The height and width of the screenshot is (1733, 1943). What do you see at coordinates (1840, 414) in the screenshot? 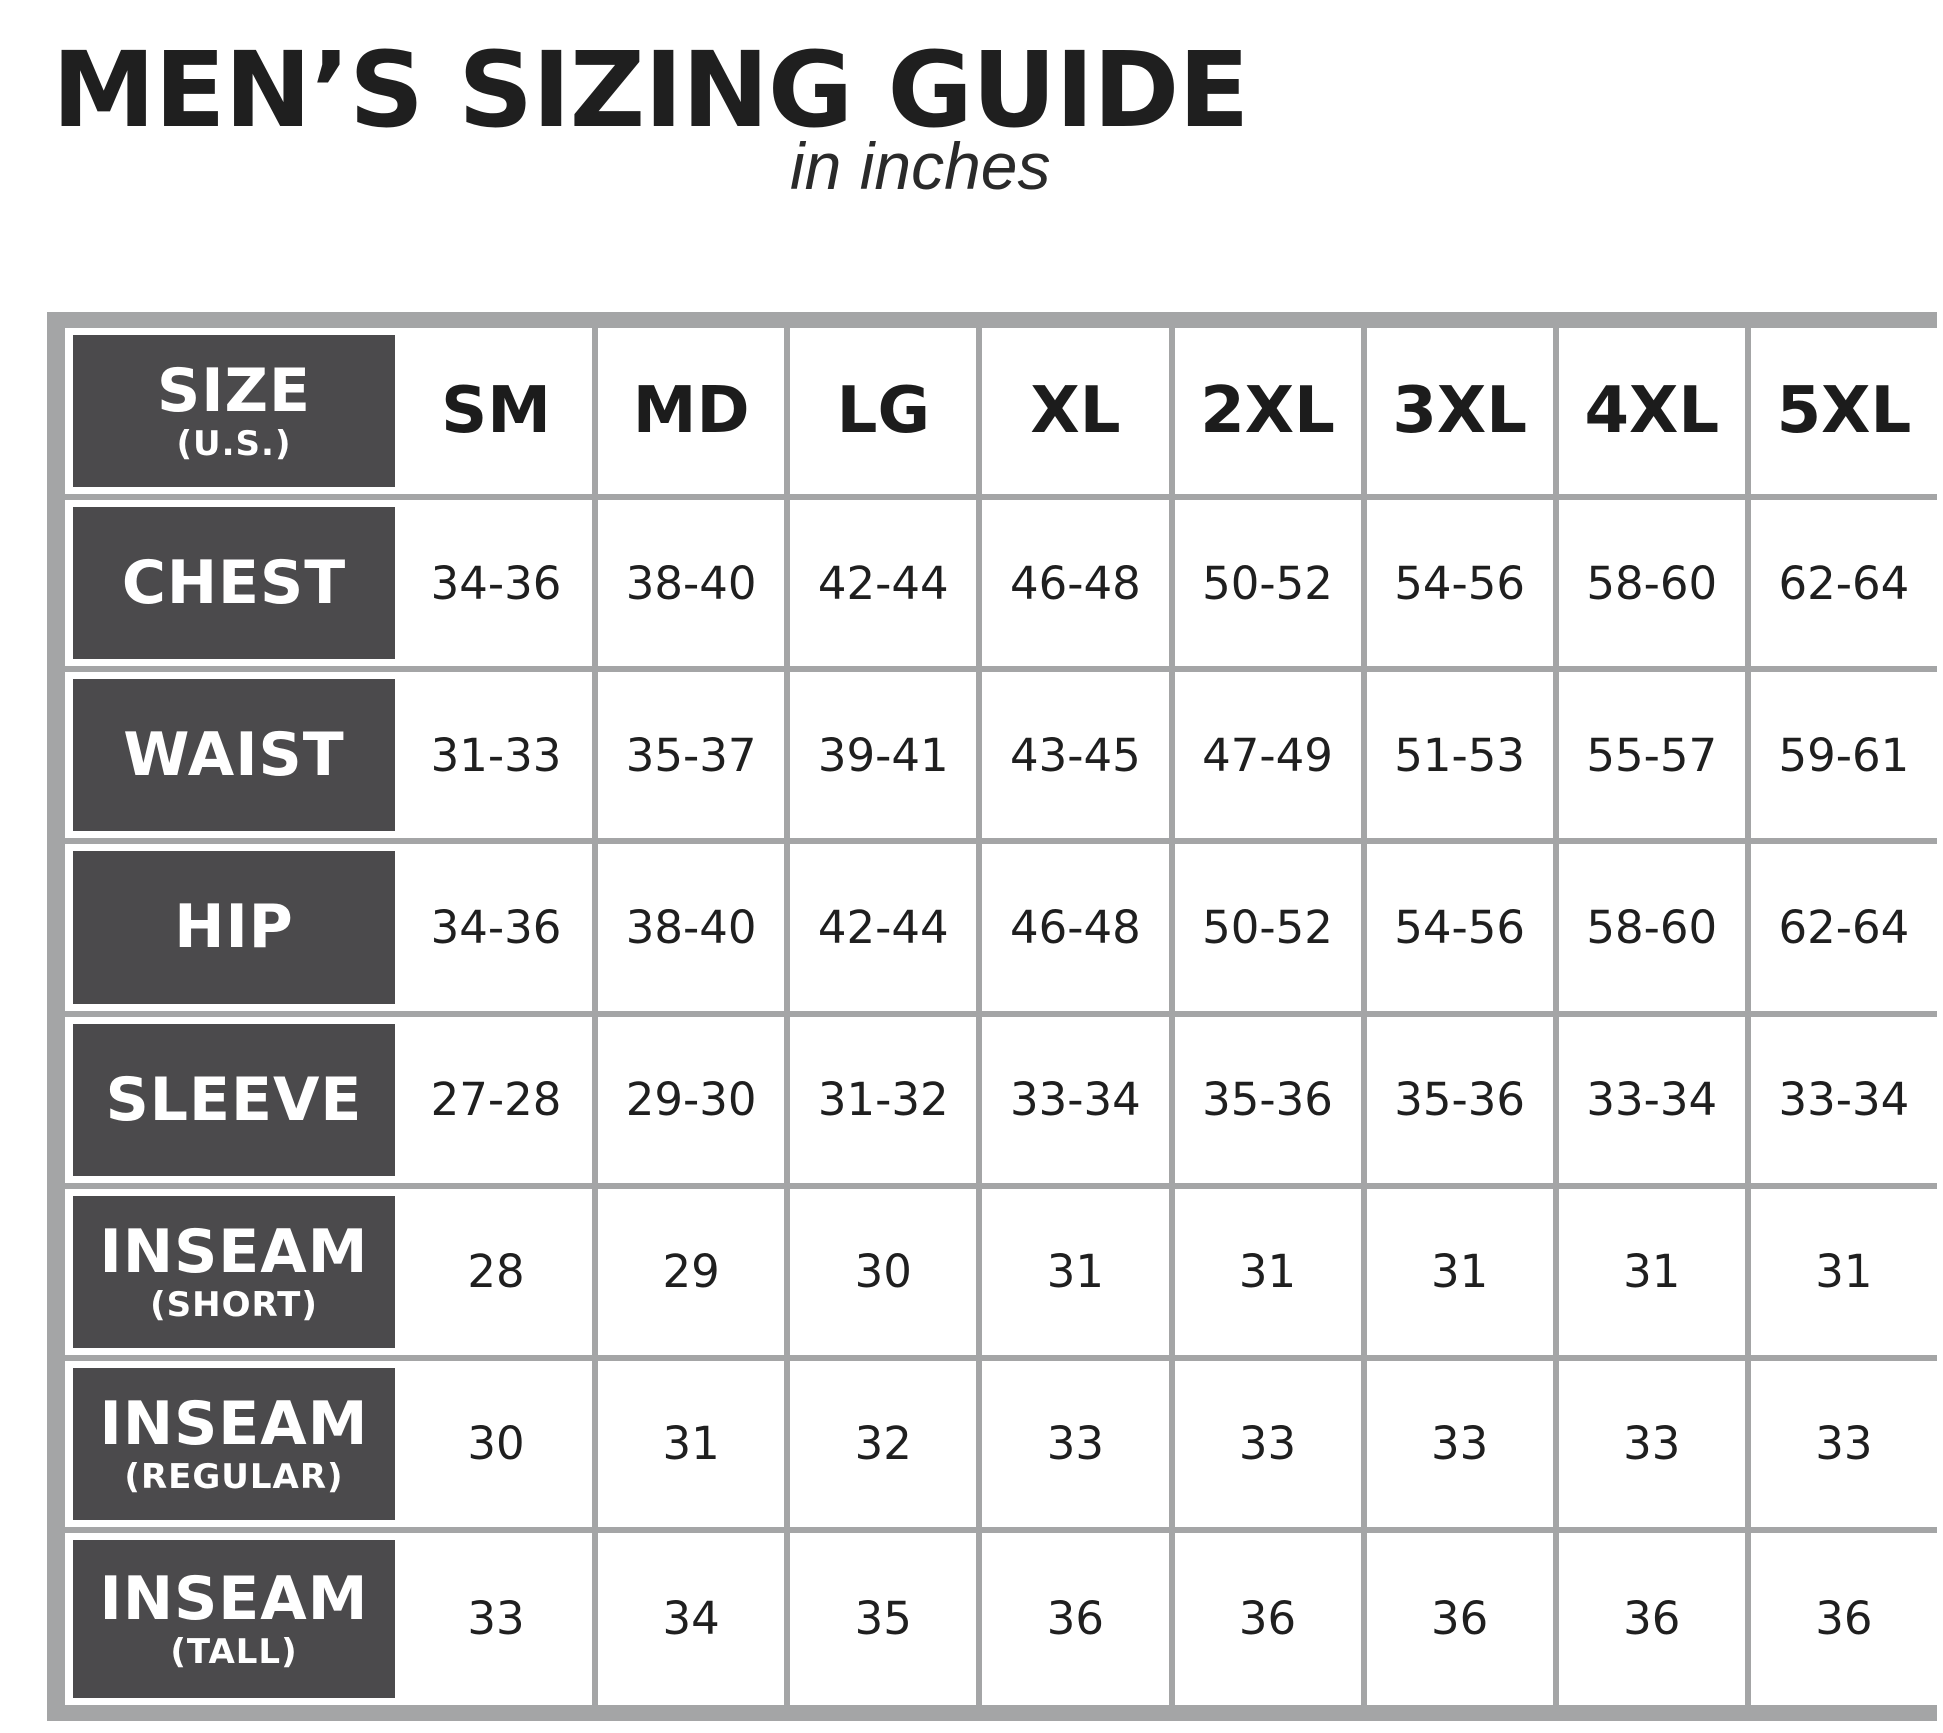
I see `size-header-cell: 5XL` at bounding box center [1840, 414].